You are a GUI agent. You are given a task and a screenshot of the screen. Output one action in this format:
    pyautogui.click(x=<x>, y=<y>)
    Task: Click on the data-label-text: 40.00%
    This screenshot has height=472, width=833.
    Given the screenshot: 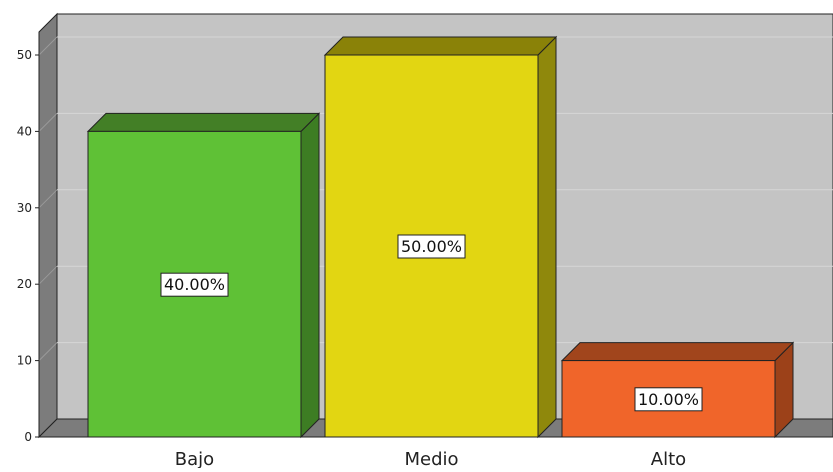 What is the action you would take?
    pyautogui.click(x=194, y=284)
    